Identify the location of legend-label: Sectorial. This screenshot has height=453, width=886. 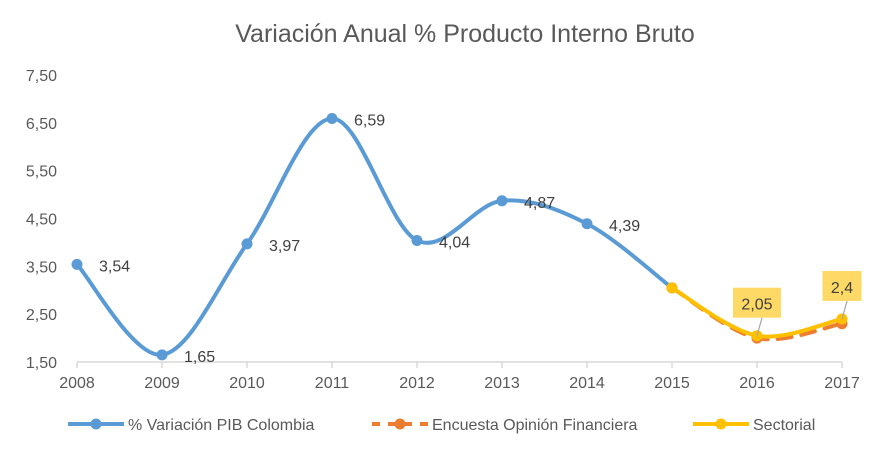
(784, 425).